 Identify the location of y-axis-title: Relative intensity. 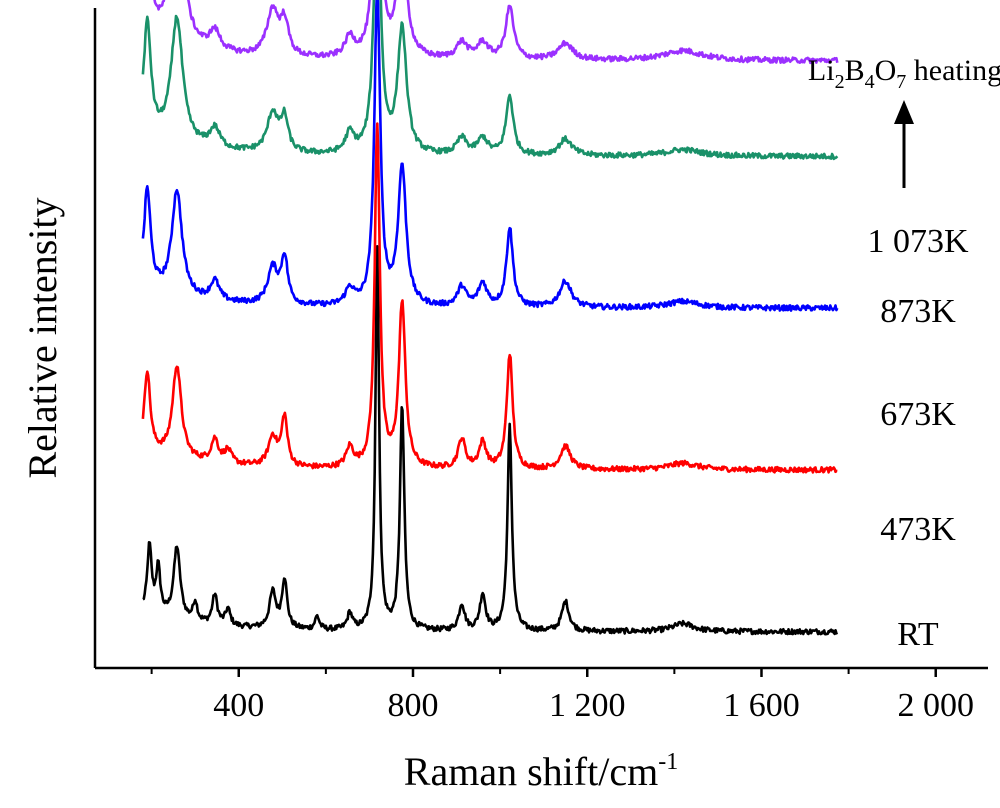
(42, 337).